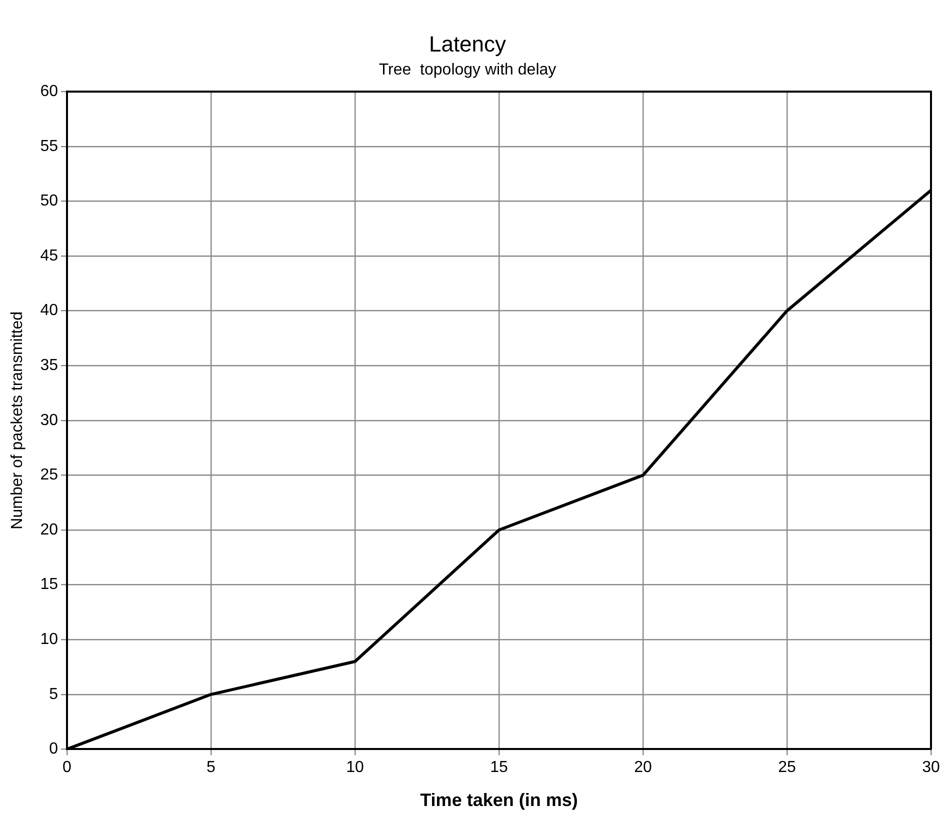 This screenshot has width=945, height=820. I want to click on x-tick-label: 10, so click(355, 767).